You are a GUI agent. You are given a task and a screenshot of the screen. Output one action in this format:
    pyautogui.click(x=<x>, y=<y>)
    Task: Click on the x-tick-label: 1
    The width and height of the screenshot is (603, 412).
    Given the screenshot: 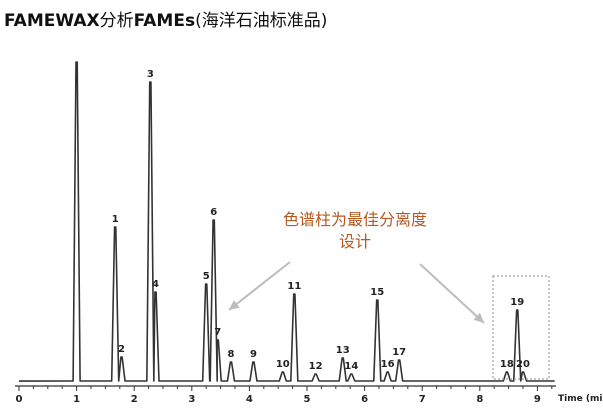 What is the action you would take?
    pyautogui.click(x=76, y=399)
    